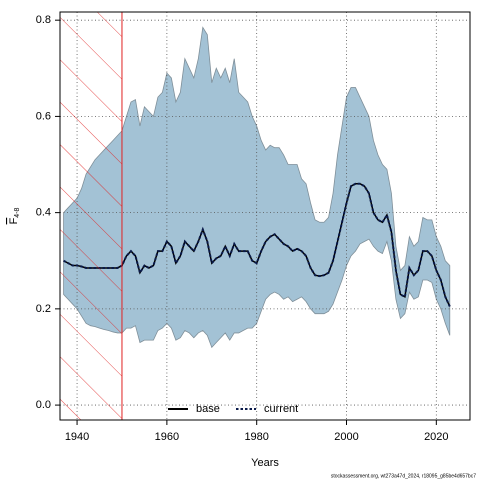  I want to click on y-axis-label-text: F4-8, so click(14, 215).